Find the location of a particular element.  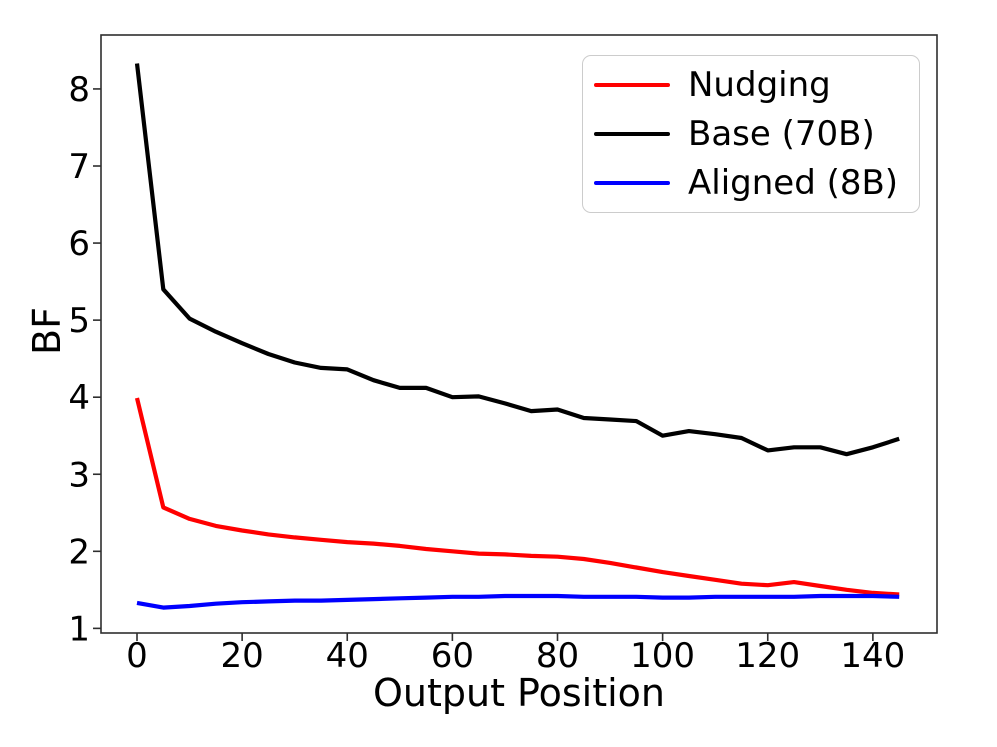

legend-line-swatch-aligned-8b is located at coordinates (632, 183).